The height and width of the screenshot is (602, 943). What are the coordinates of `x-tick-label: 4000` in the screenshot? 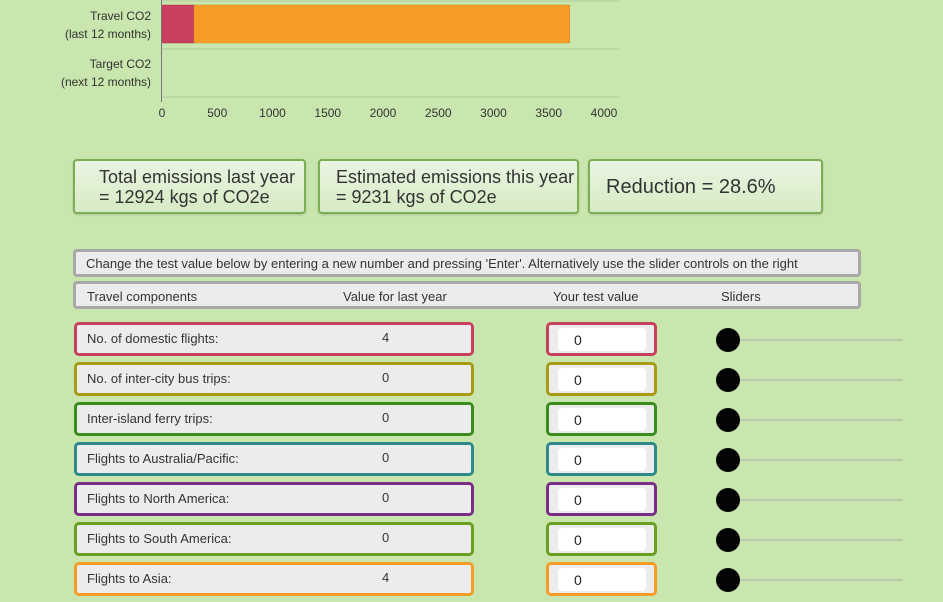 It's located at (604, 113).